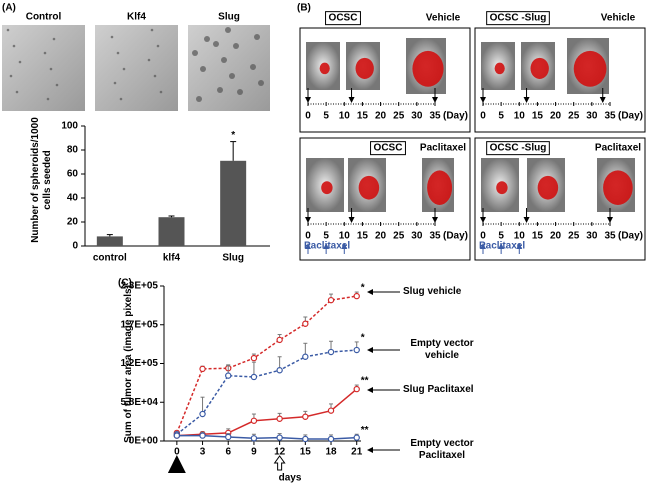  What do you see at coordinates (574, 116) in the screenshot?
I see `timeline-label: 25` at bounding box center [574, 116].